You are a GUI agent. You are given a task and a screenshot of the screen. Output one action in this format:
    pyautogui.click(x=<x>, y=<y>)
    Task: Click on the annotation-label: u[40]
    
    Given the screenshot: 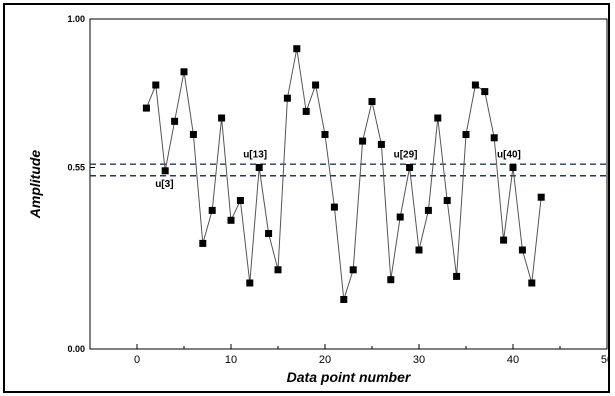 What is the action you would take?
    pyautogui.click(x=509, y=155)
    